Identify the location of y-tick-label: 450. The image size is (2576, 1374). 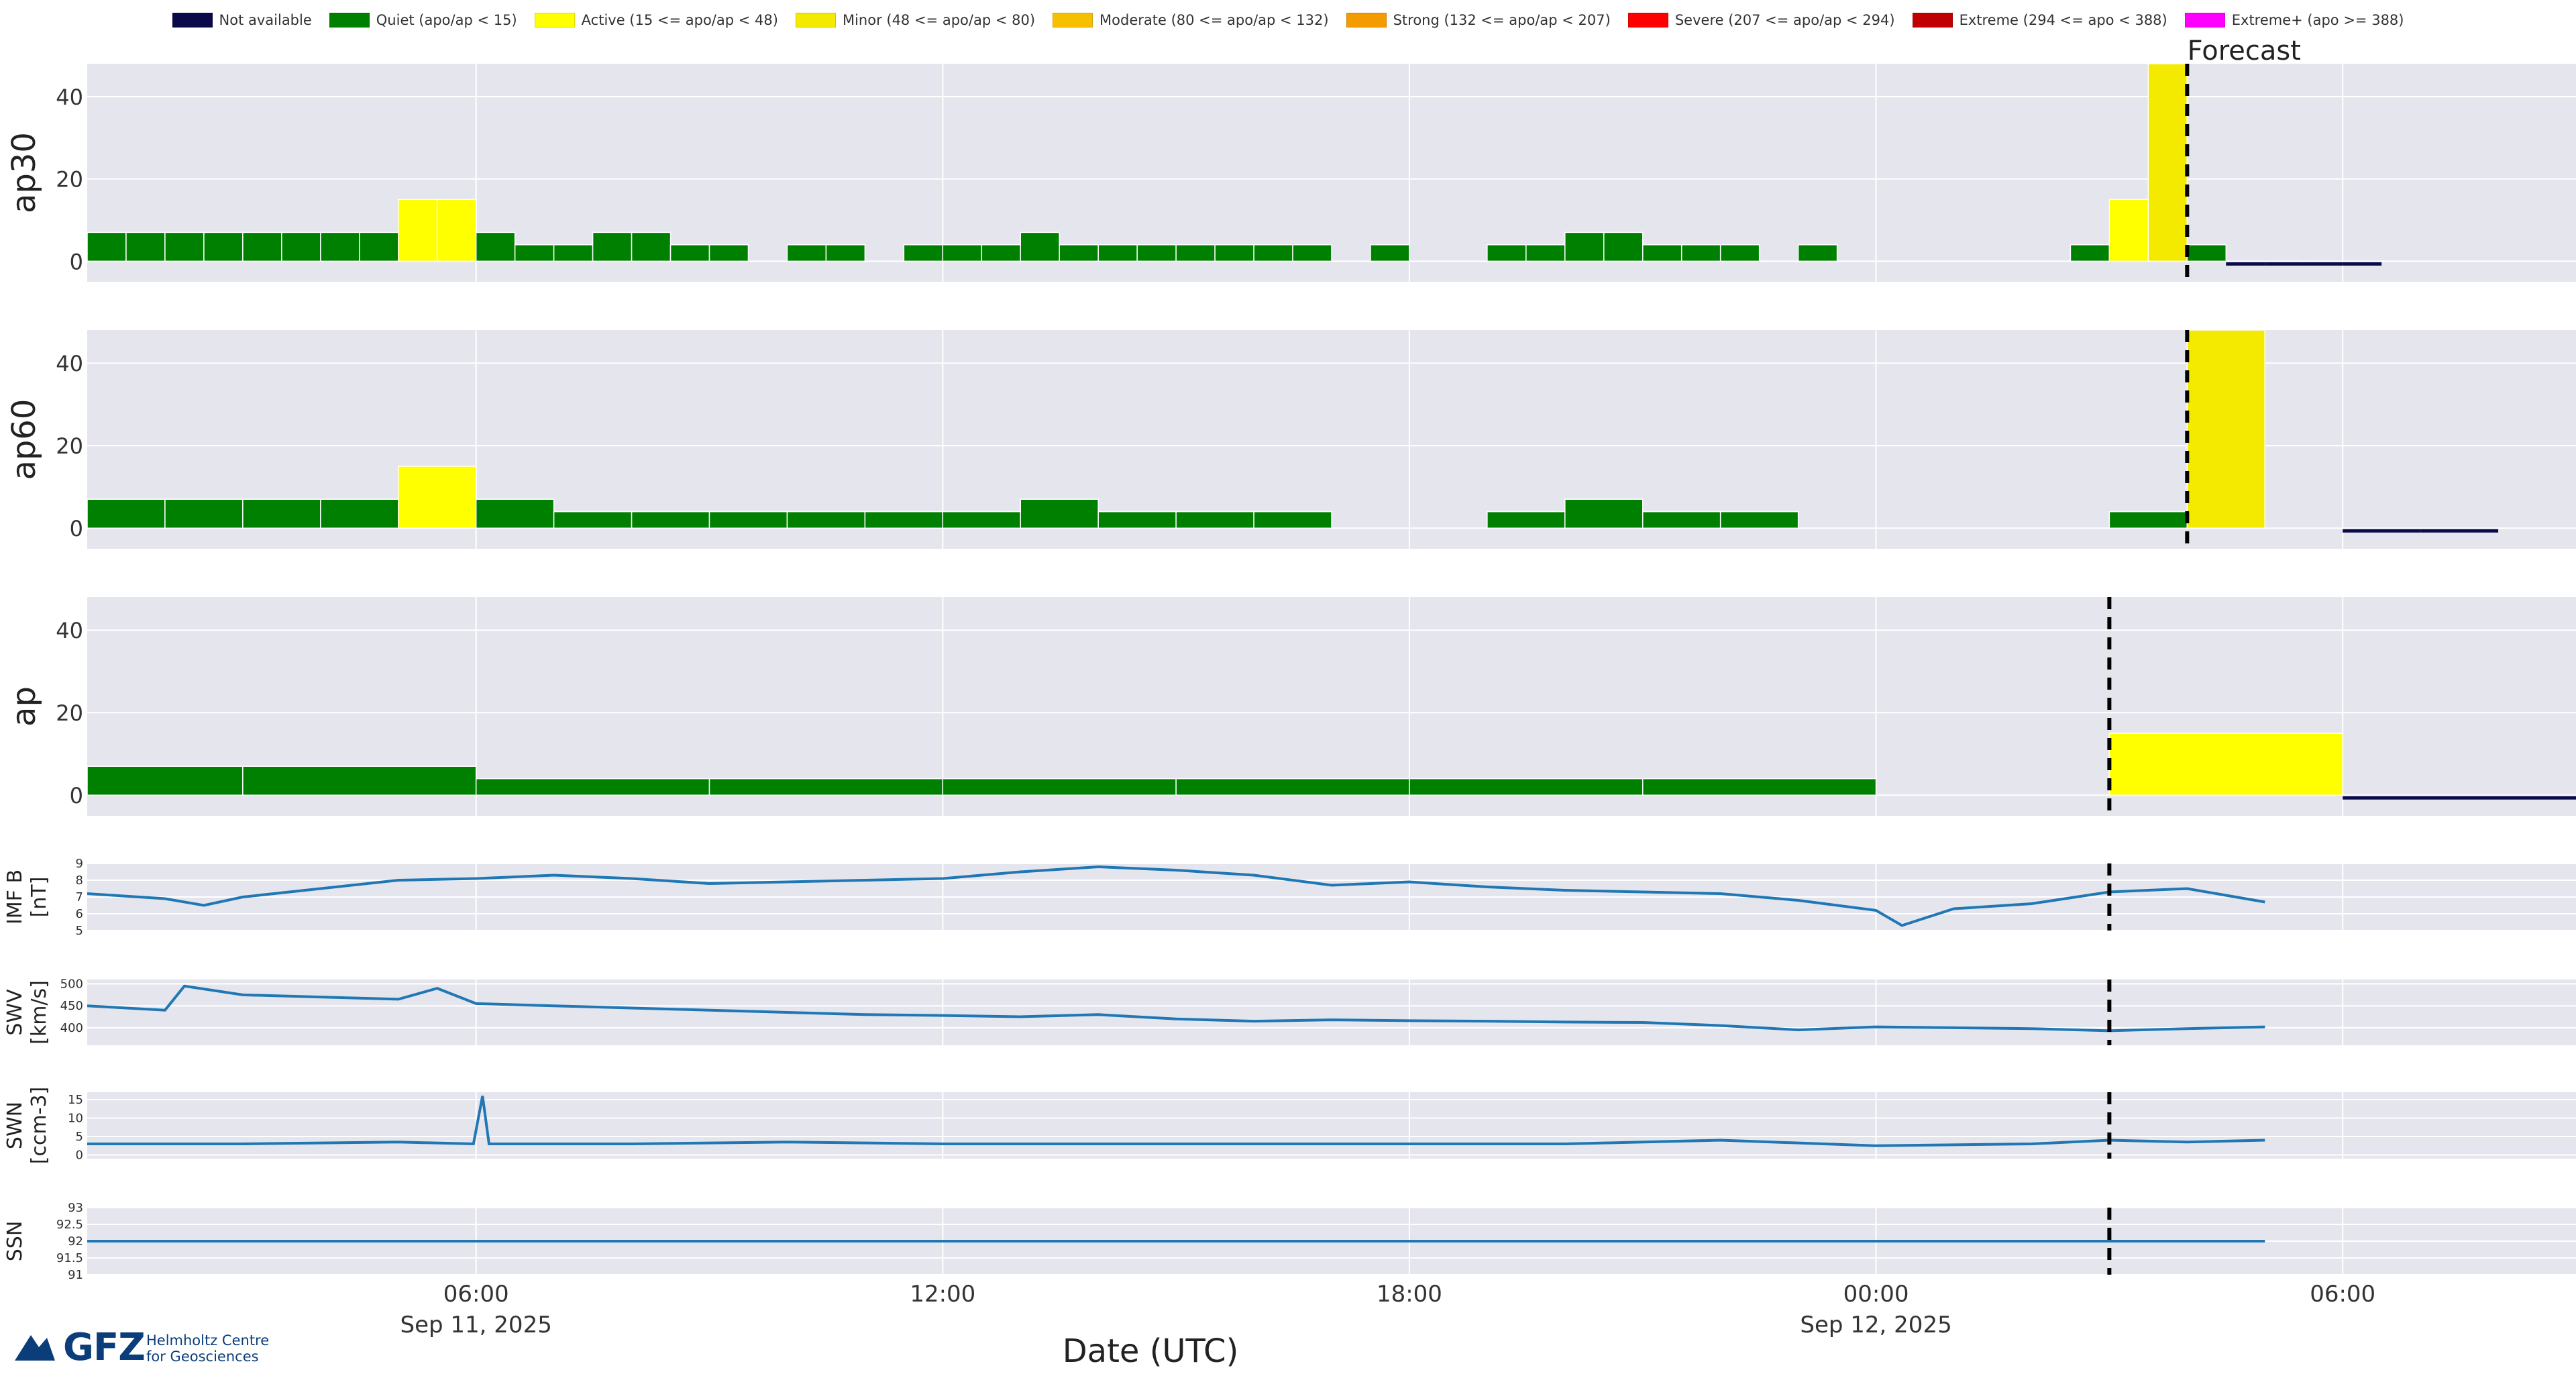
(71, 1006).